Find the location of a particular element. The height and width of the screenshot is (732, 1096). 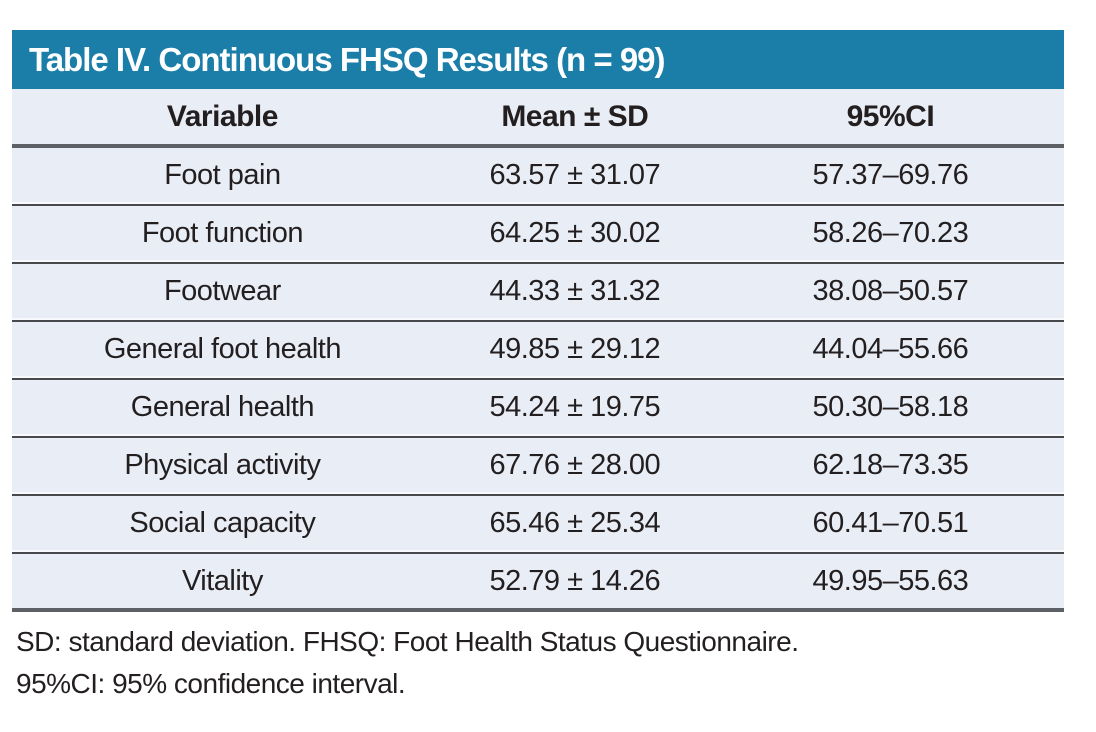

ci-cell: 60.41–70.51 is located at coordinates (890, 522).